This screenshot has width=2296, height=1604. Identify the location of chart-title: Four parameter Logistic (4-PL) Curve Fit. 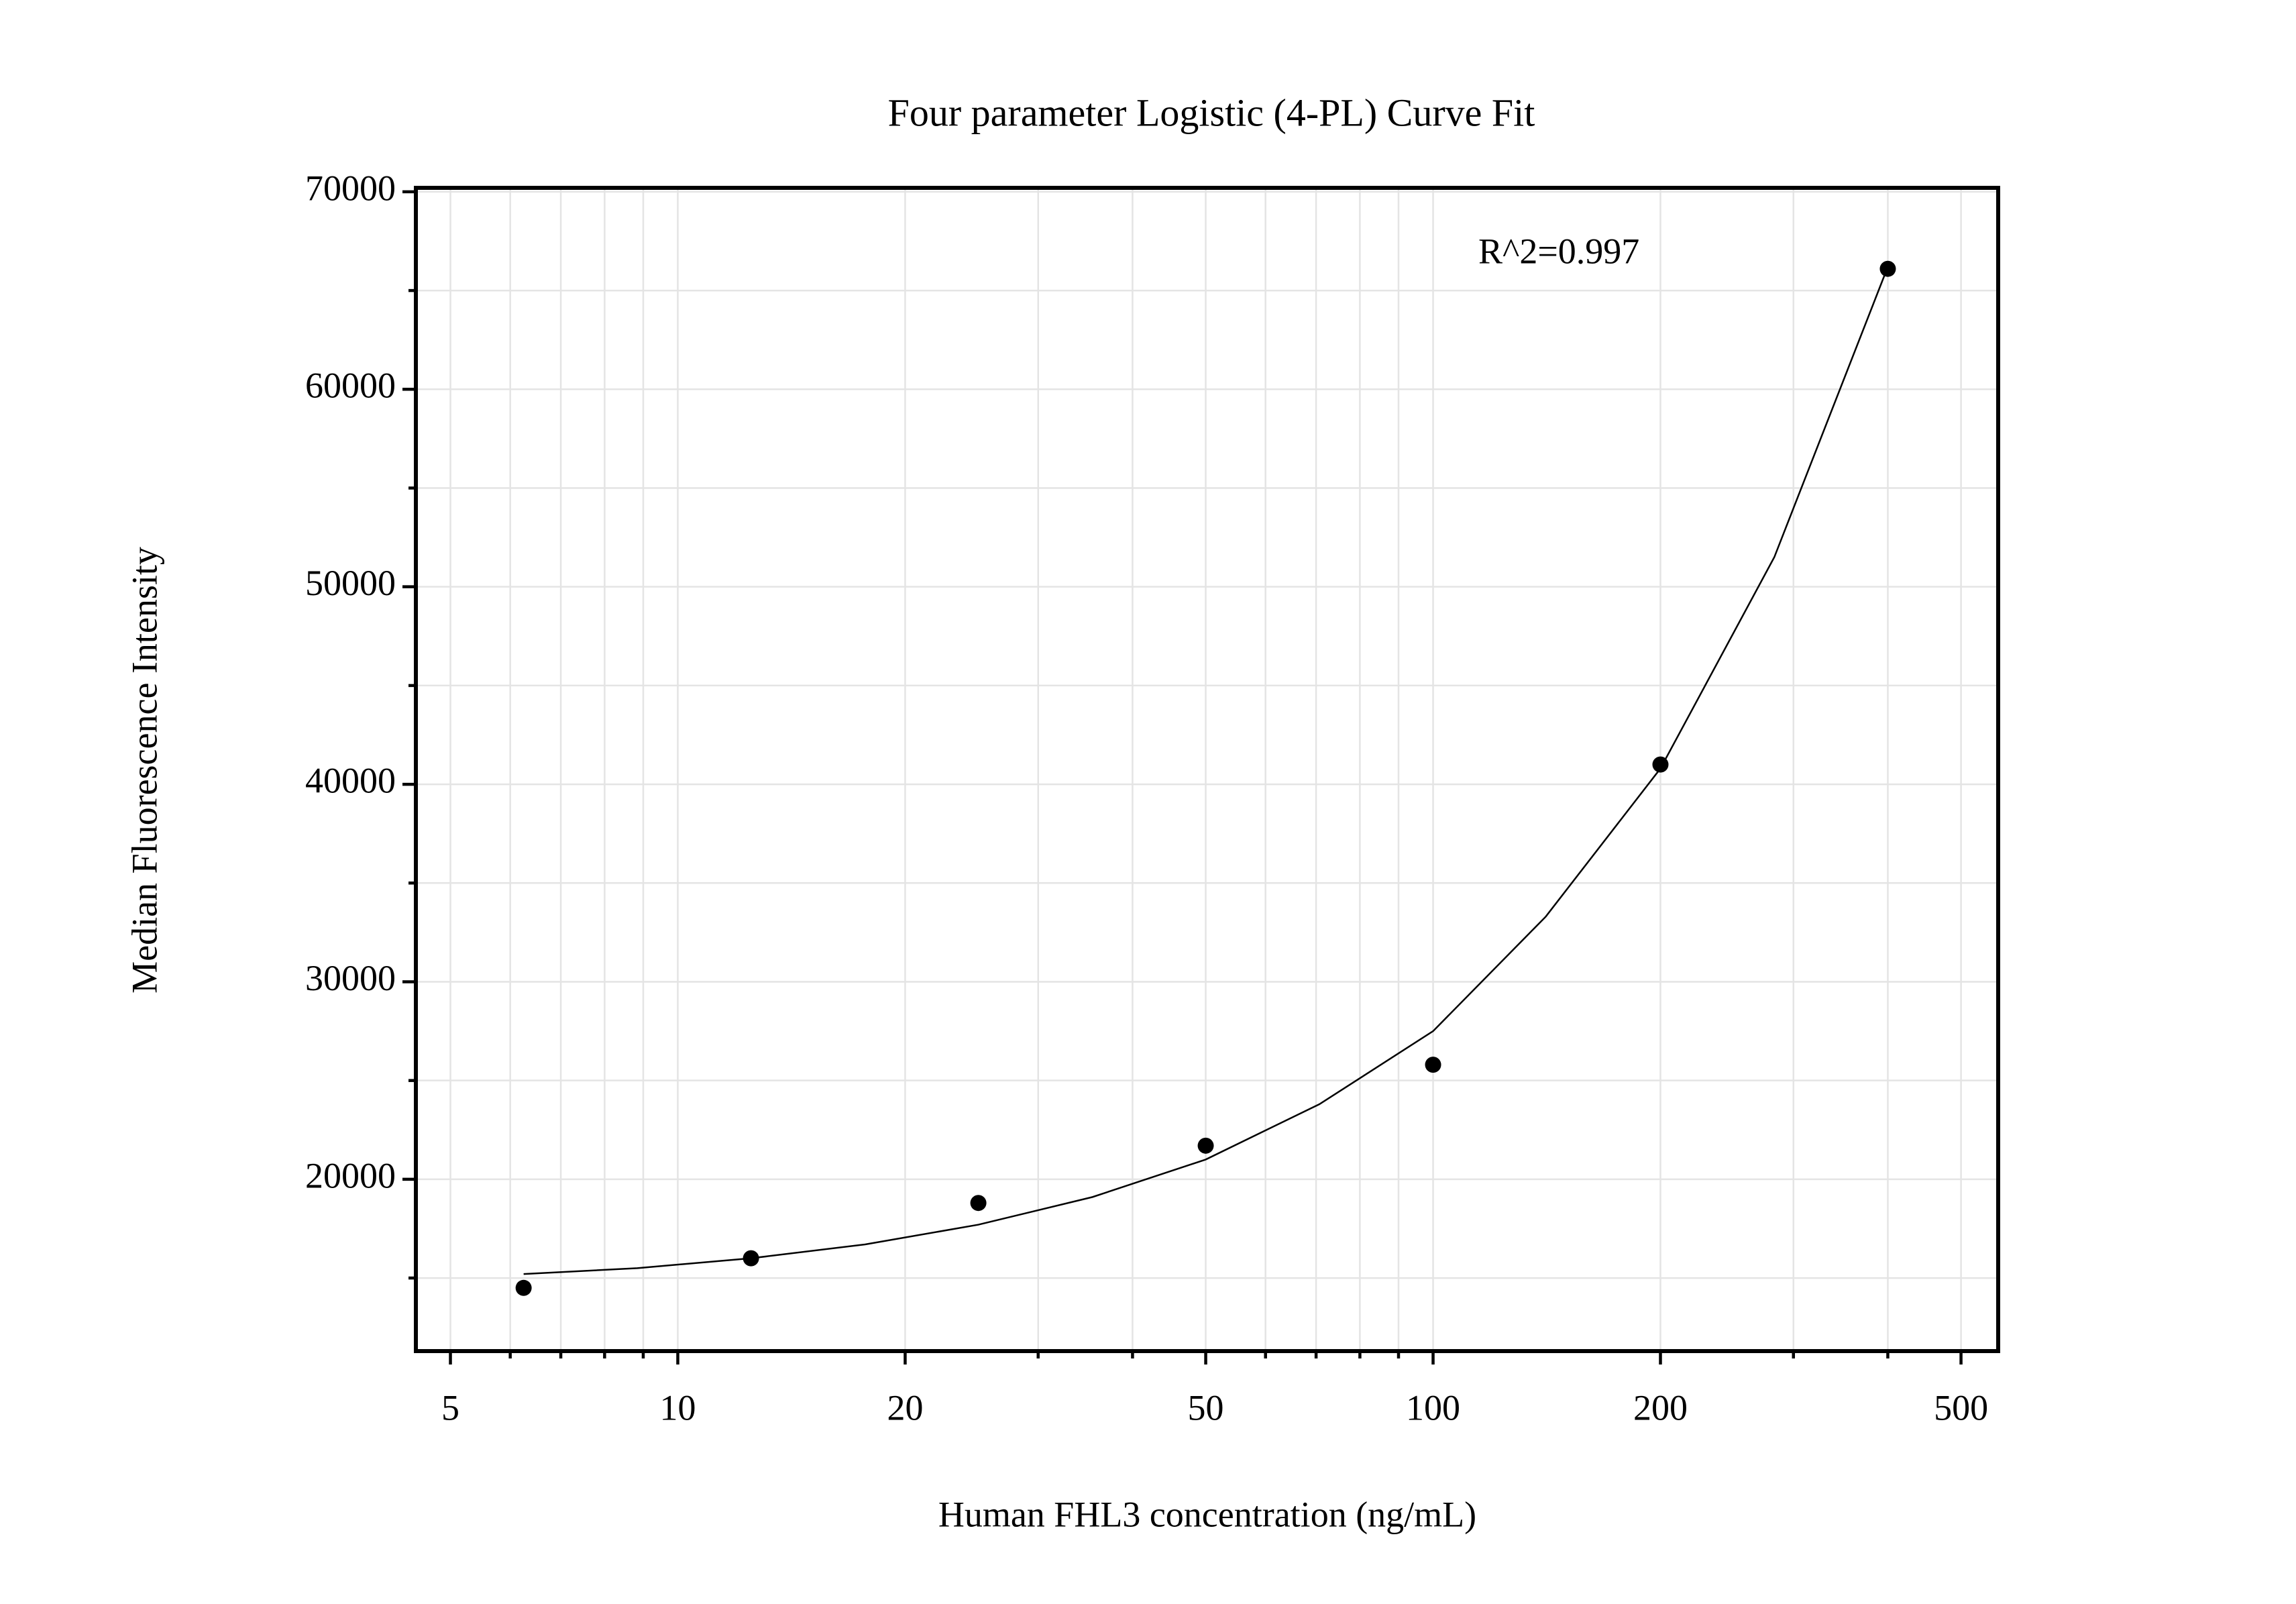
(1211, 112).